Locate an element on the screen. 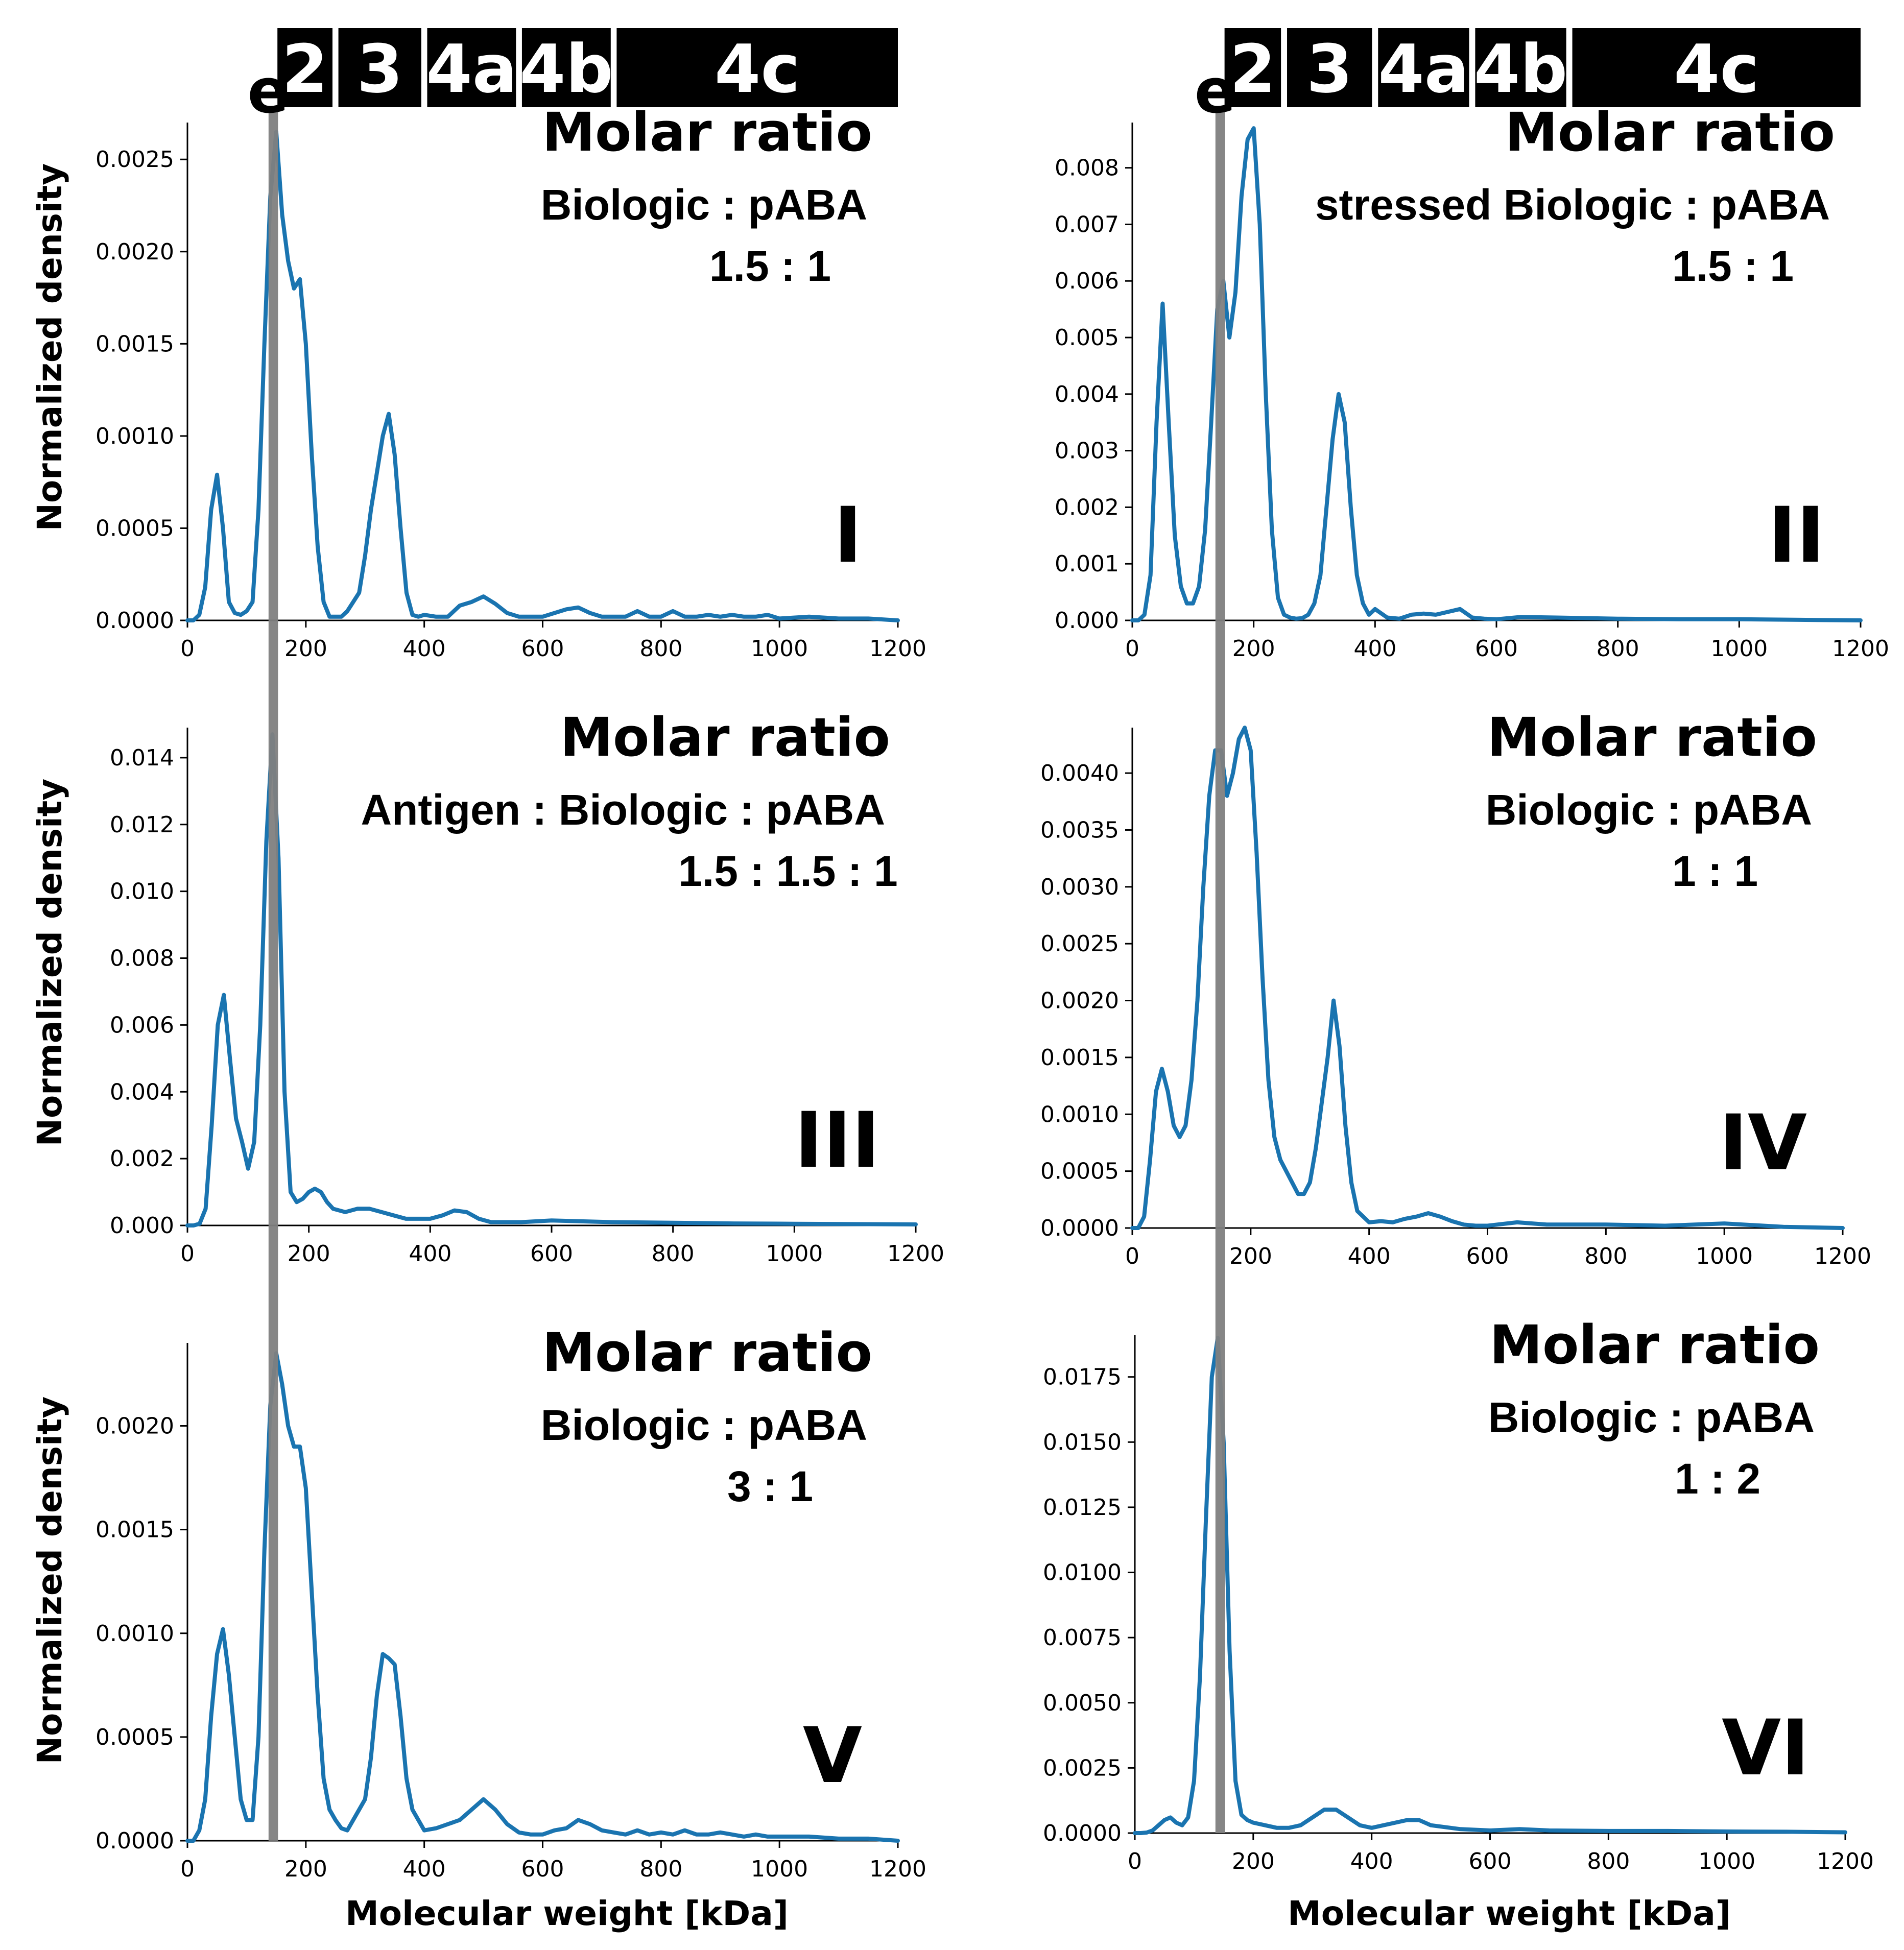  y-tick-label: 0.0100 is located at coordinates (1082, 1573).